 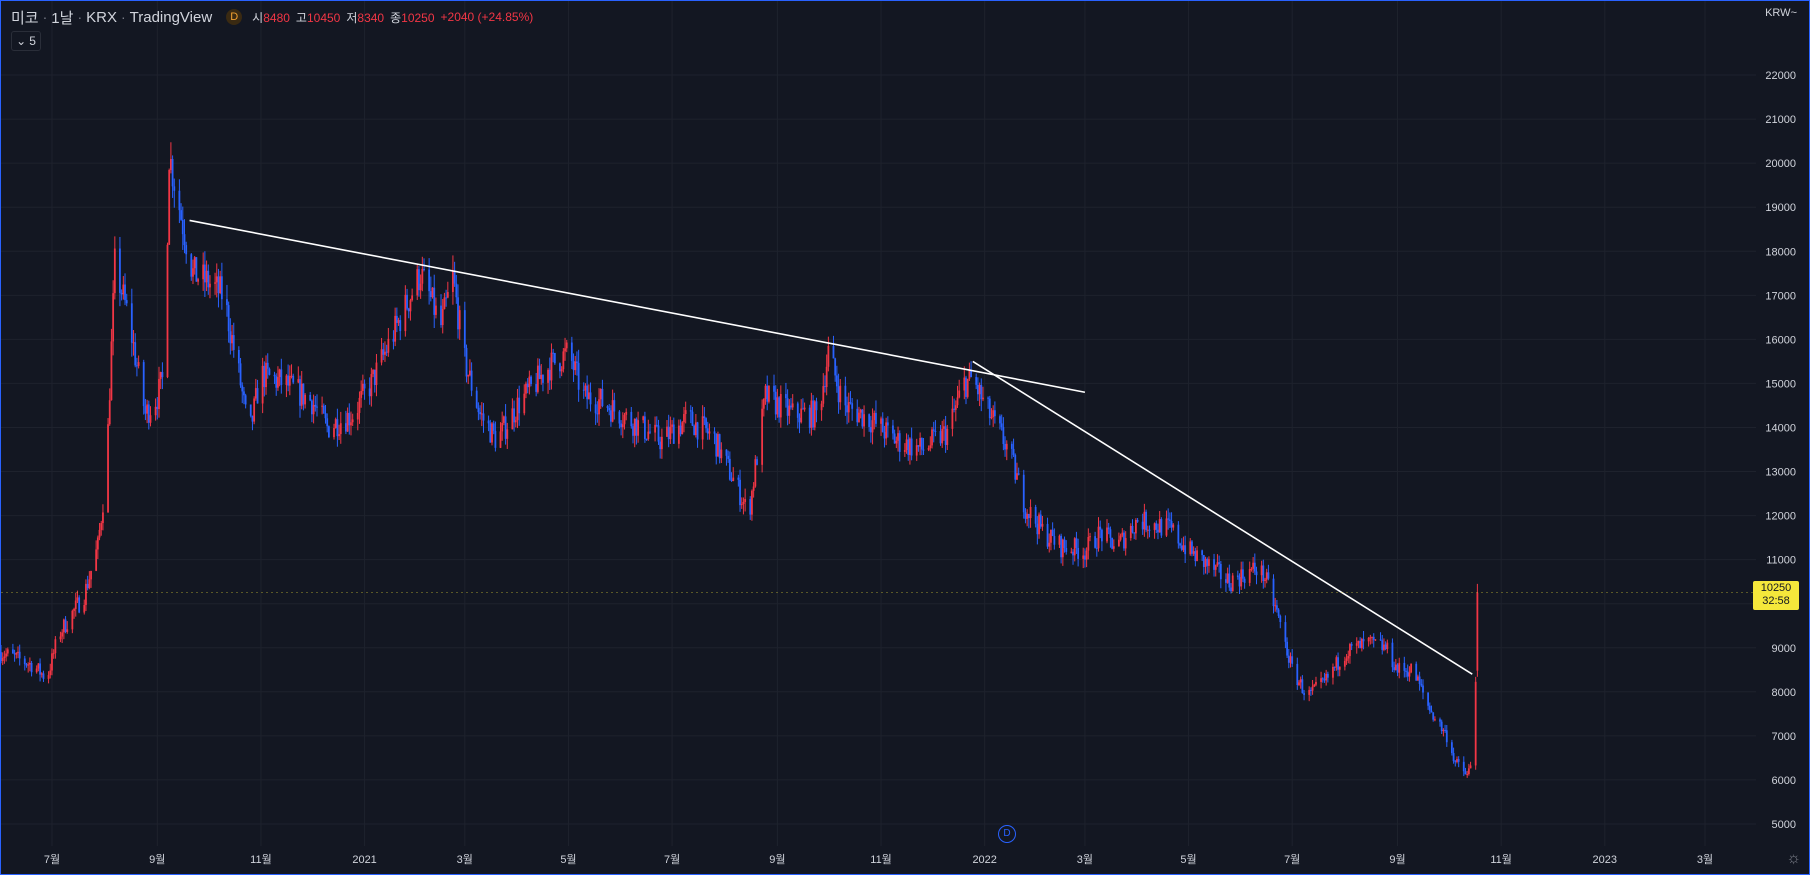 I want to click on y-tick-label: 7000, so click(x=1784, y=737).